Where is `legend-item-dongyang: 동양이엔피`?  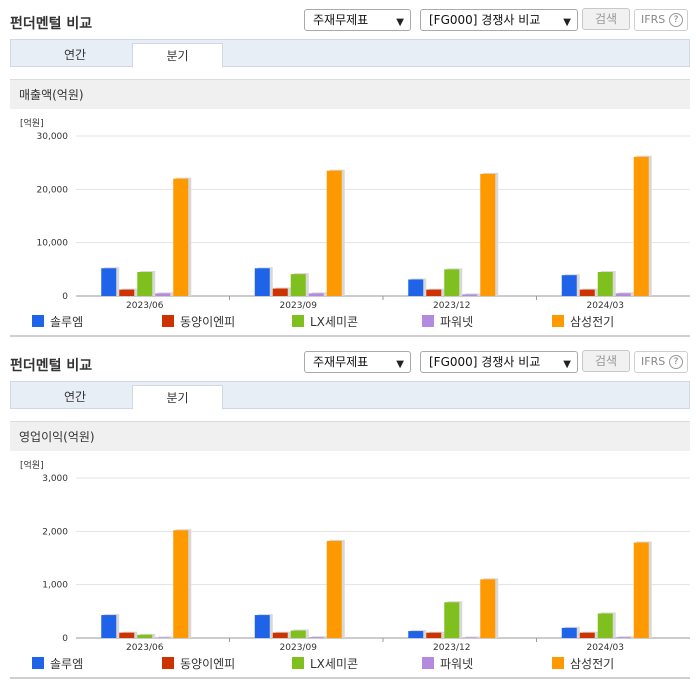
legend-item-dongyang: 동양이엔피 is located at coordinates (198, 663).